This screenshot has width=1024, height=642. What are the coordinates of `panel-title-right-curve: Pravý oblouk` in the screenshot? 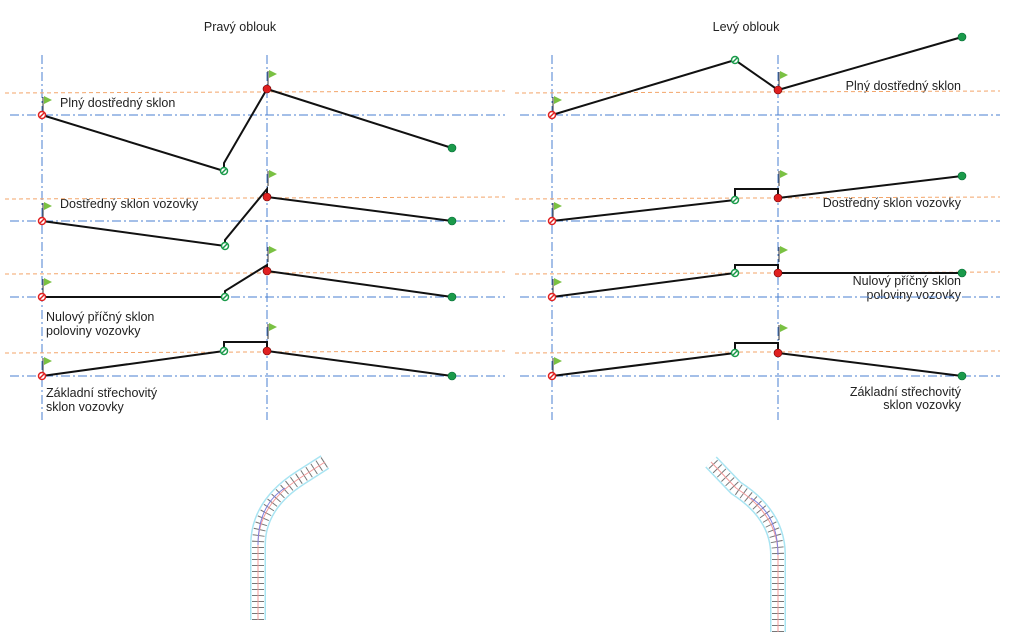 It's located at (240, 27).